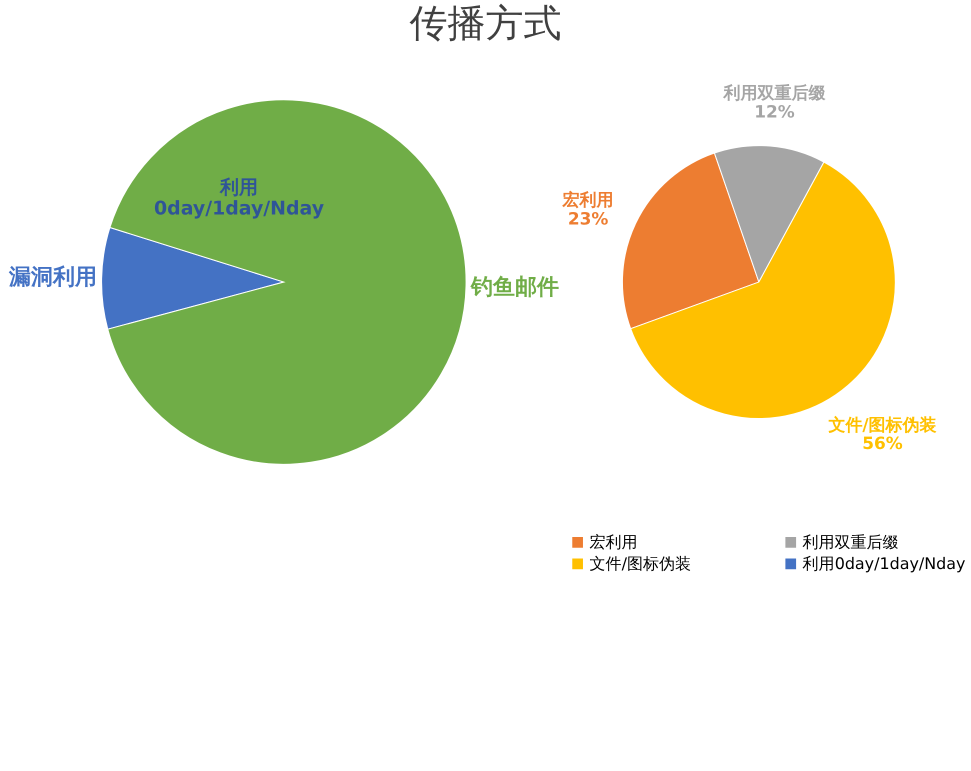  I want to click on slice-label: 宏利用, so click(588, 200).